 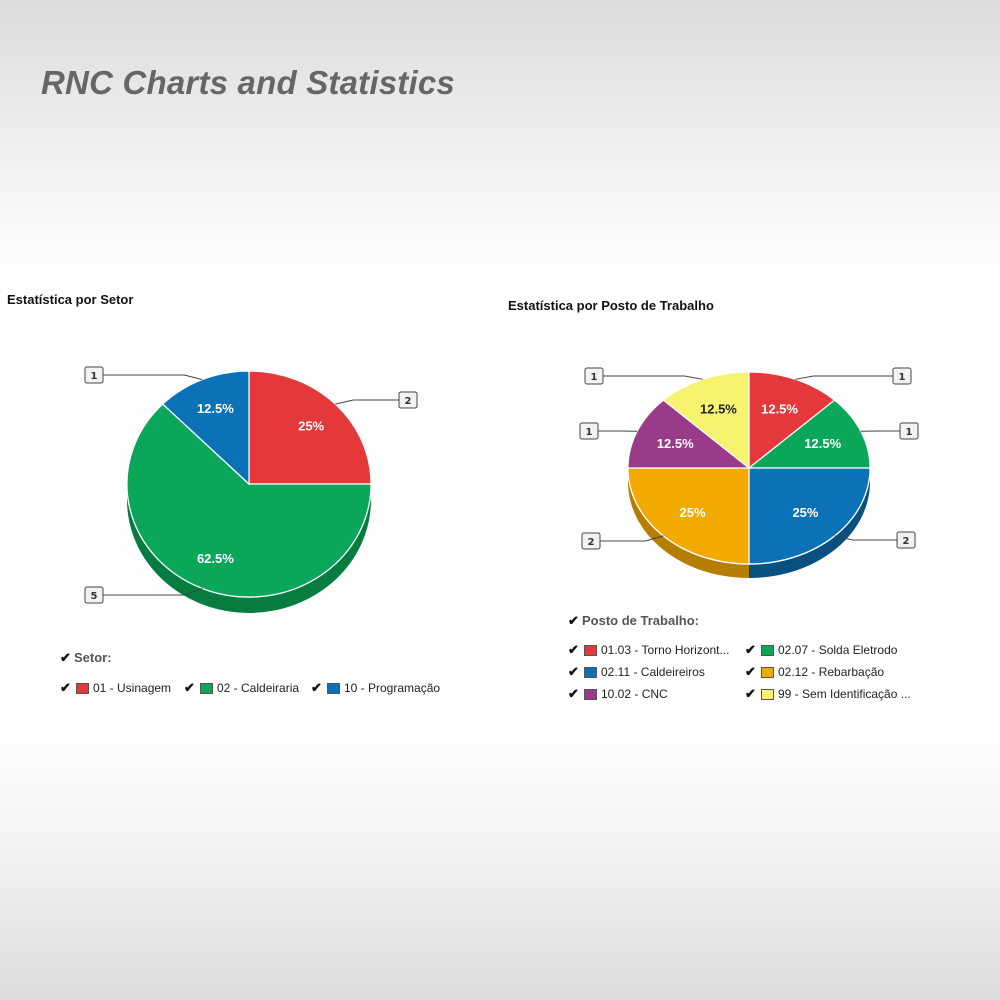 I want to click on callout-02-07-solda-eletrodo: 1, so click(x=889, y=431).